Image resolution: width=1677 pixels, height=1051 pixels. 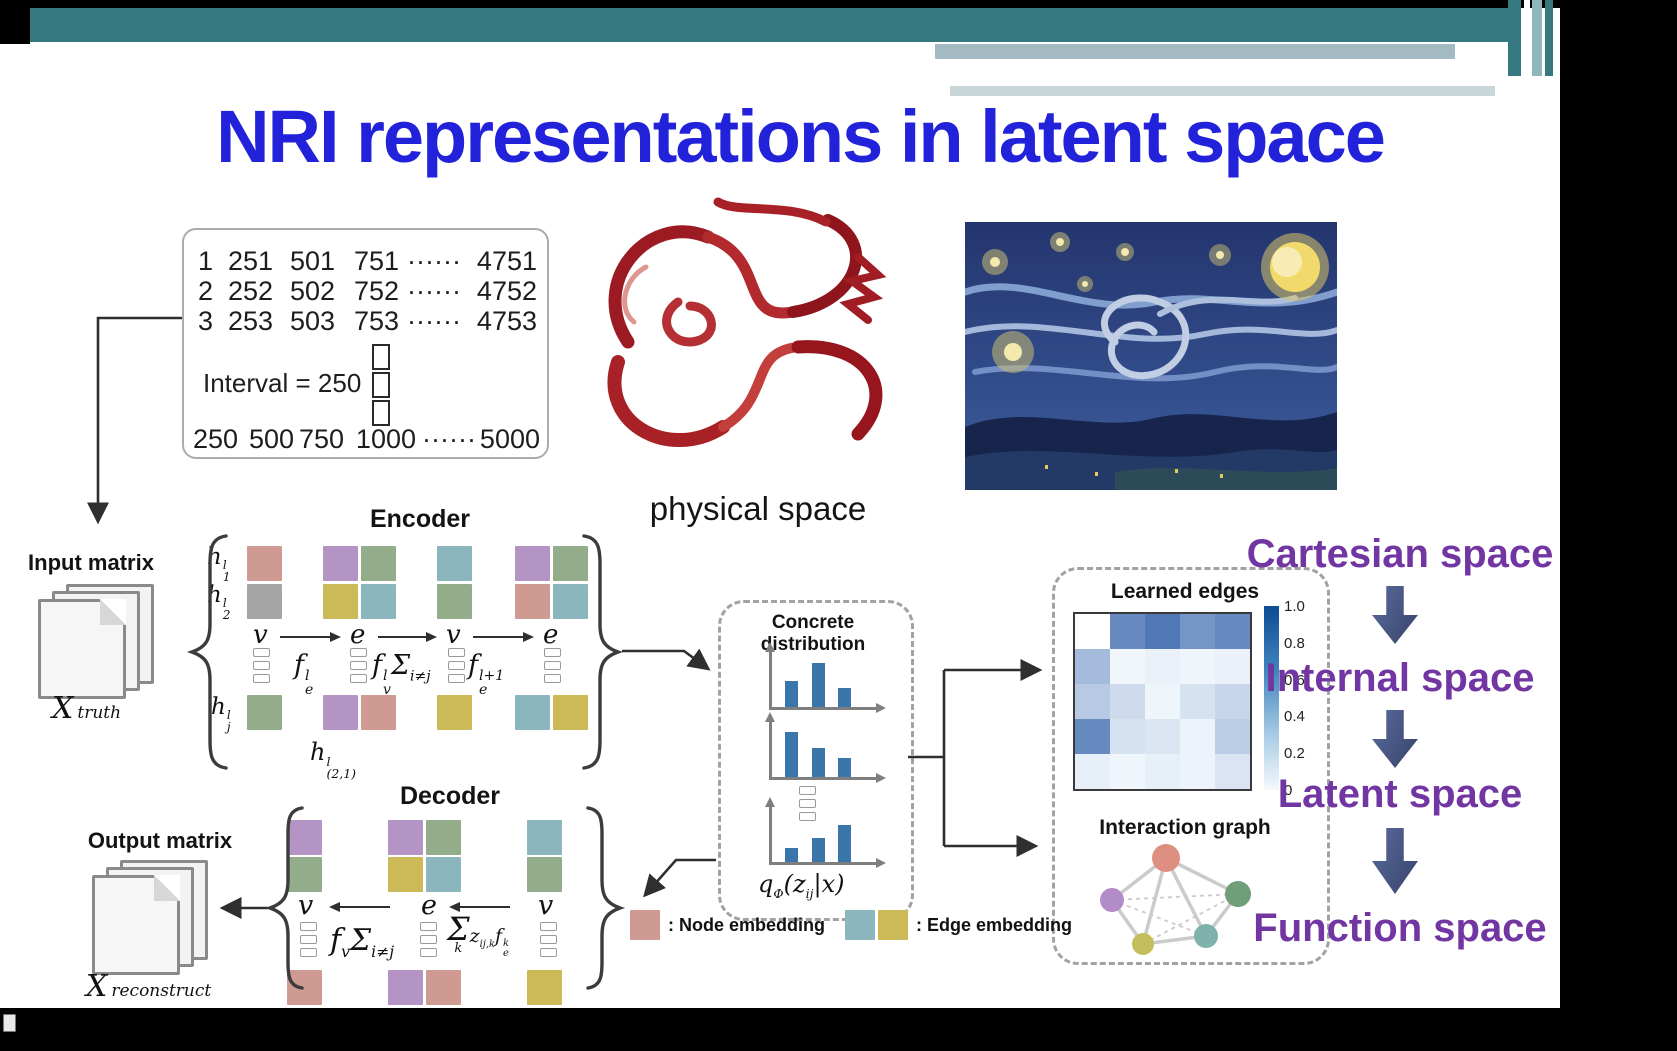 I want to click on corner-glyph-icon, so click(x=9, y=1023).